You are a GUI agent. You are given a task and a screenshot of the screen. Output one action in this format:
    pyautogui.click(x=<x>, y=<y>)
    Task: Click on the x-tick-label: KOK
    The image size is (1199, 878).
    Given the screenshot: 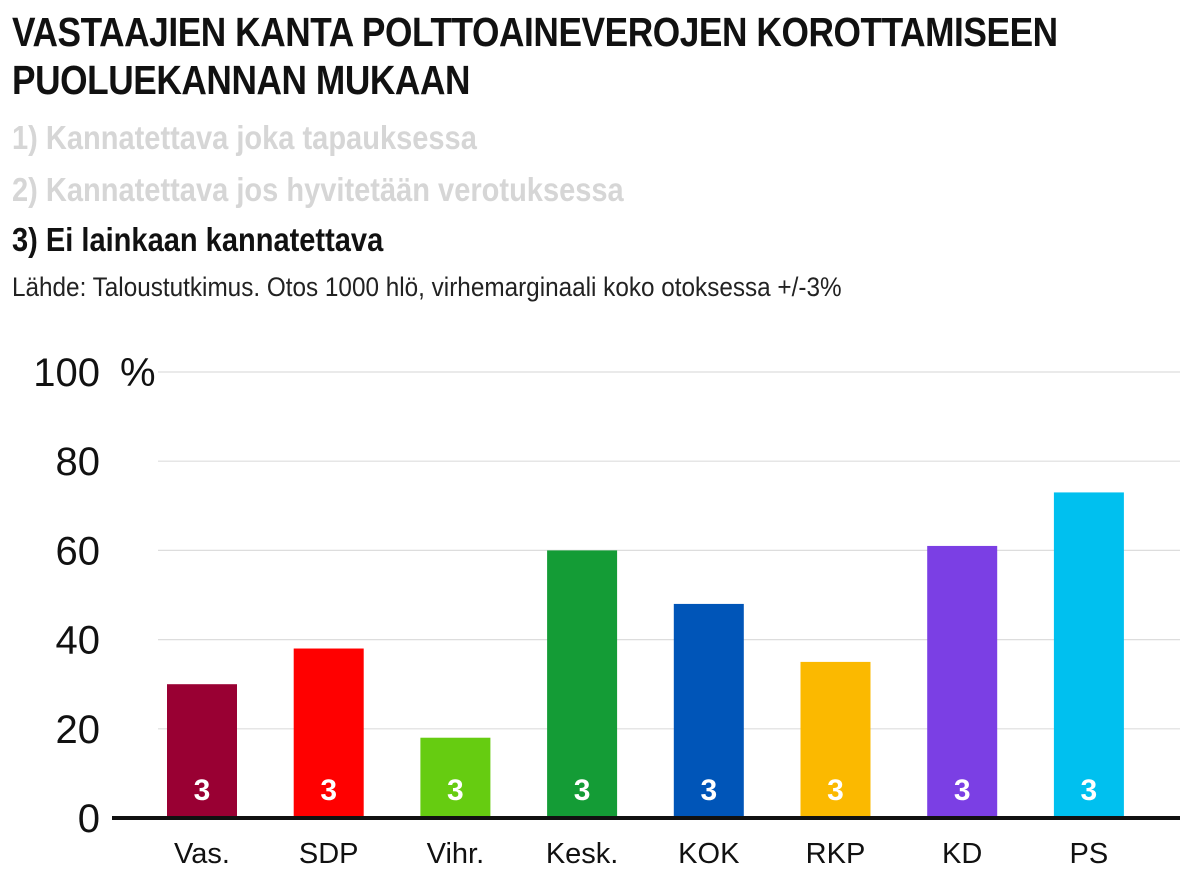 What is the action you would take?
    pyautogui.click(x=709, y=854)
    